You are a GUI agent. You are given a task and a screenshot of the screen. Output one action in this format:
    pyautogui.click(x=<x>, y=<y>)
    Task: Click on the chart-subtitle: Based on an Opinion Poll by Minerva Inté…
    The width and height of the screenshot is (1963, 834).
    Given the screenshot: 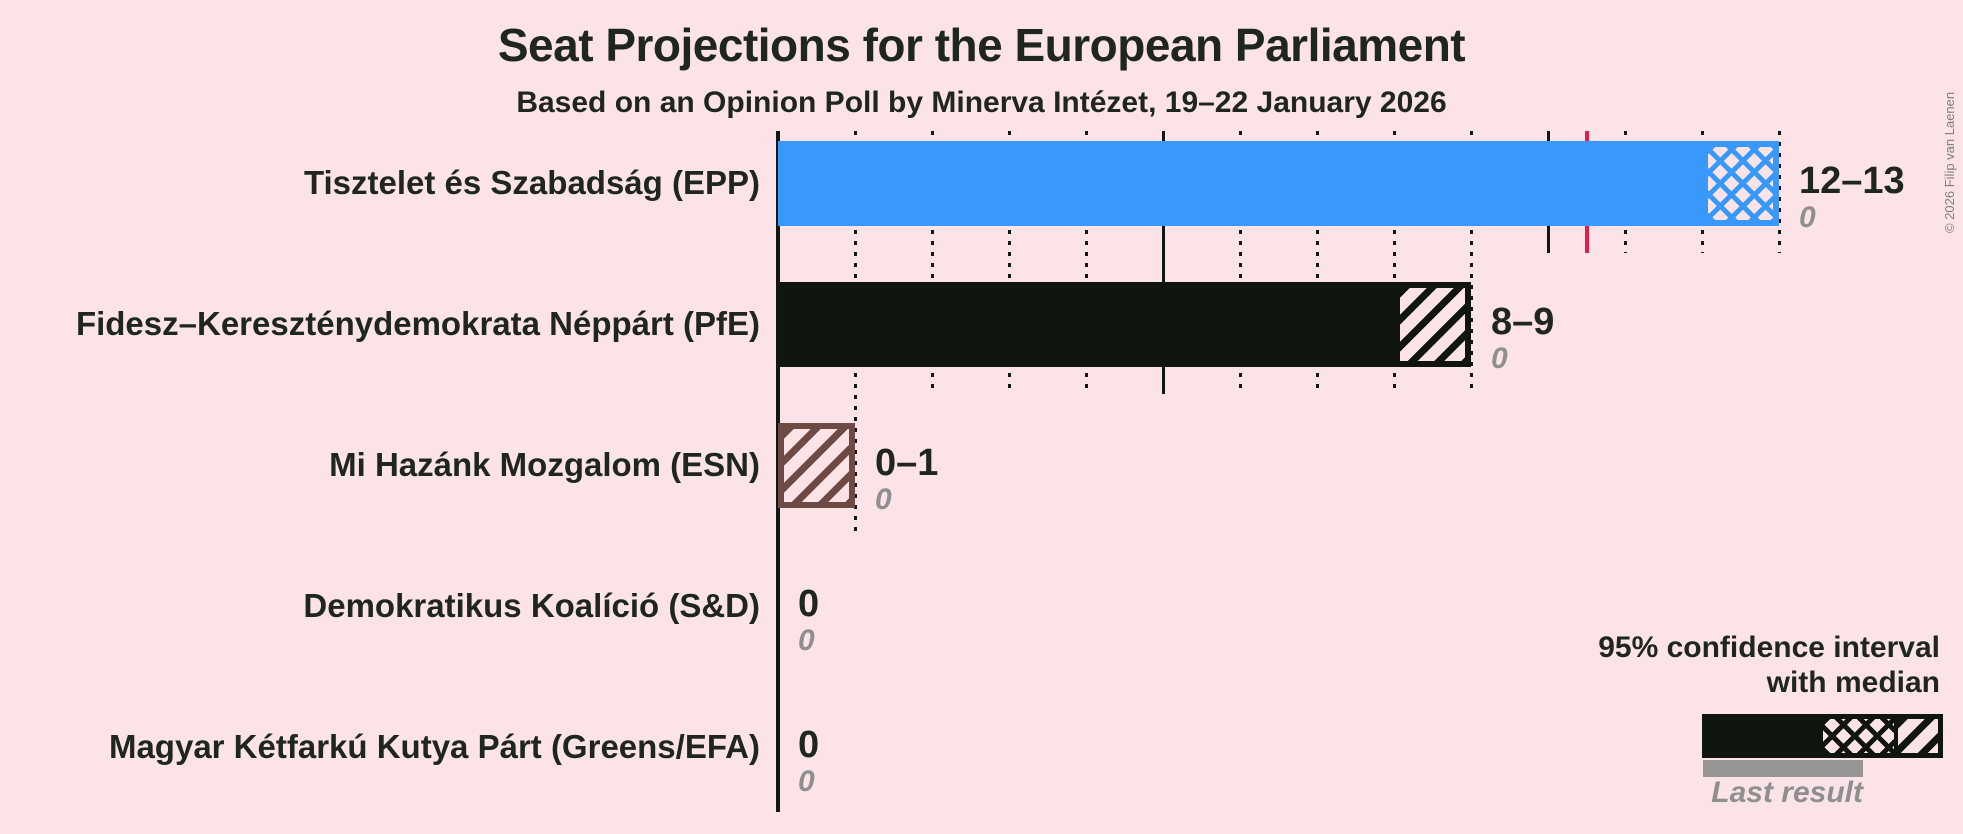 What is the action you would take?
    pyautogui.click(x=981, y=102)
    